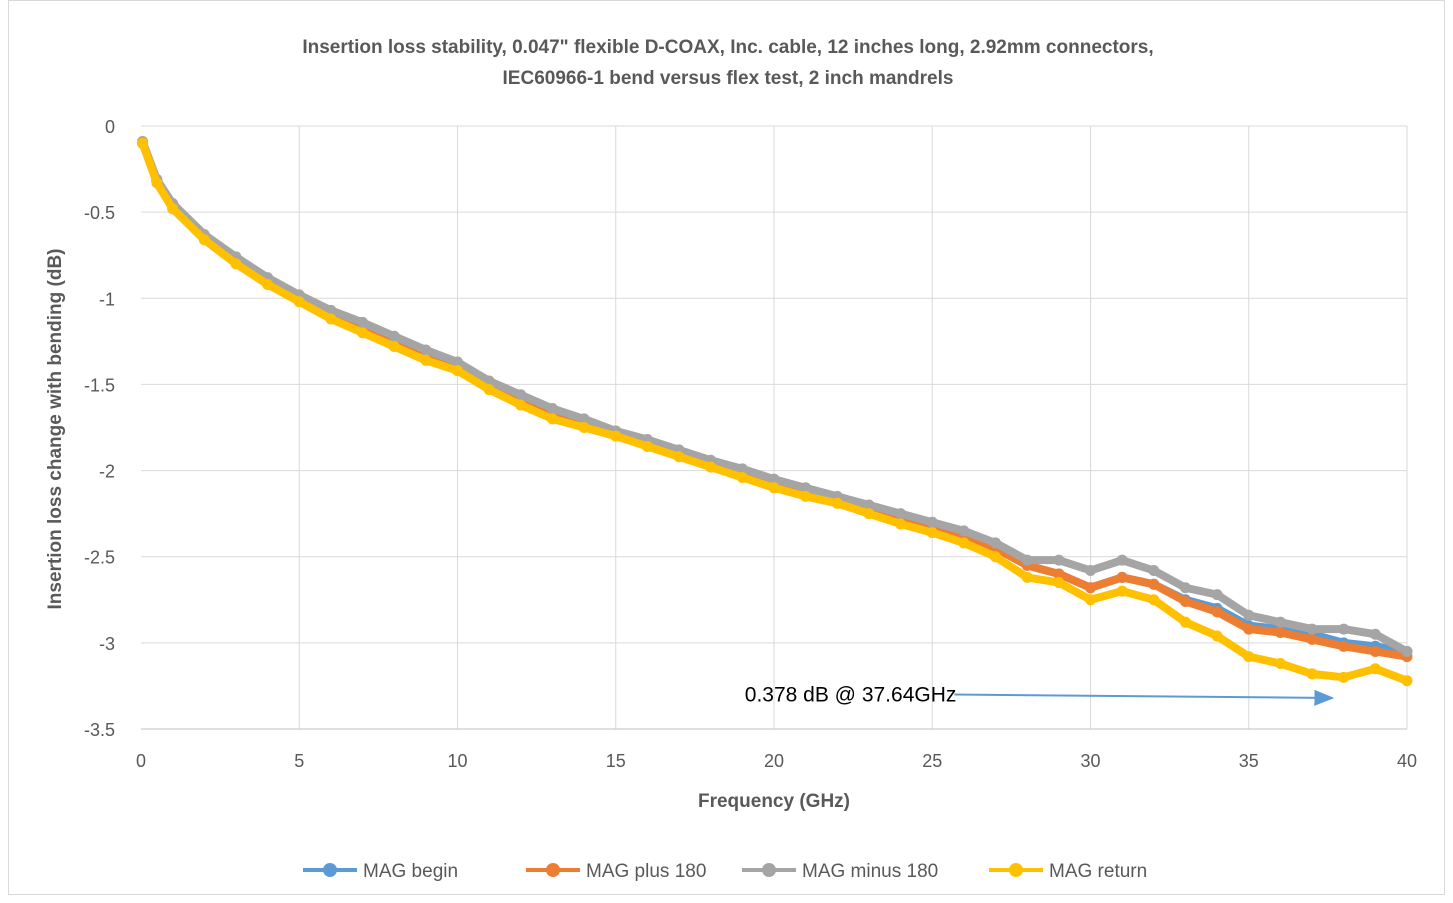 This screenshot has height=903, width=1453. I want to click on x-tick-label: 10, so click(457, 761).